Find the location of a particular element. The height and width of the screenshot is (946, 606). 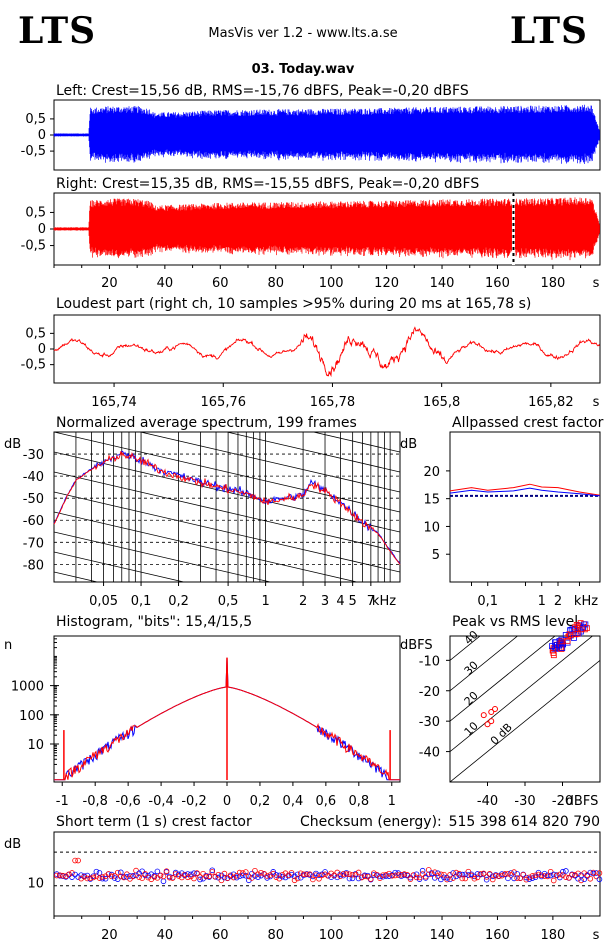

crest-xtick: 60 is located at coordinates (220, 935).